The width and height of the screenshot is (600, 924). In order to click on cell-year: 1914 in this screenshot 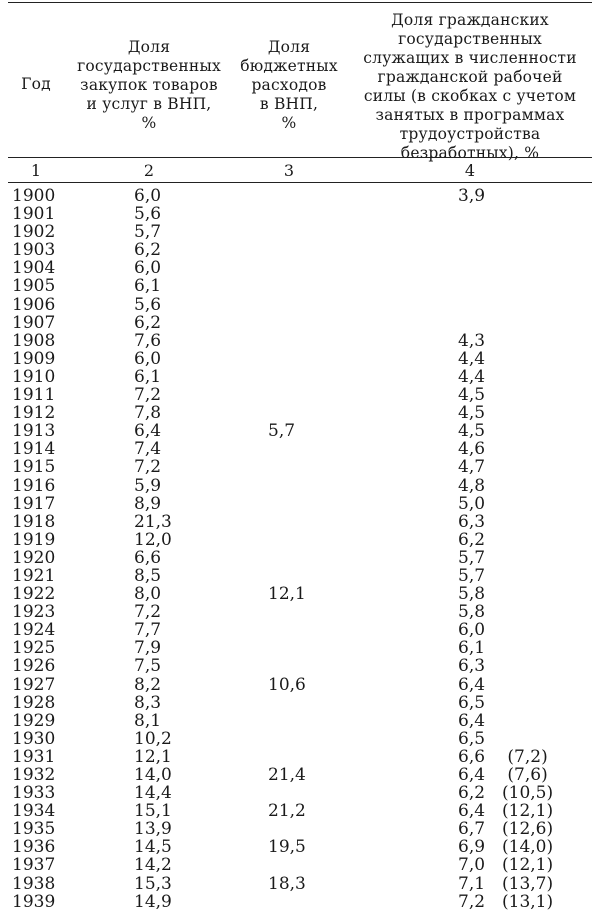, I will do `click(34, 449)`.